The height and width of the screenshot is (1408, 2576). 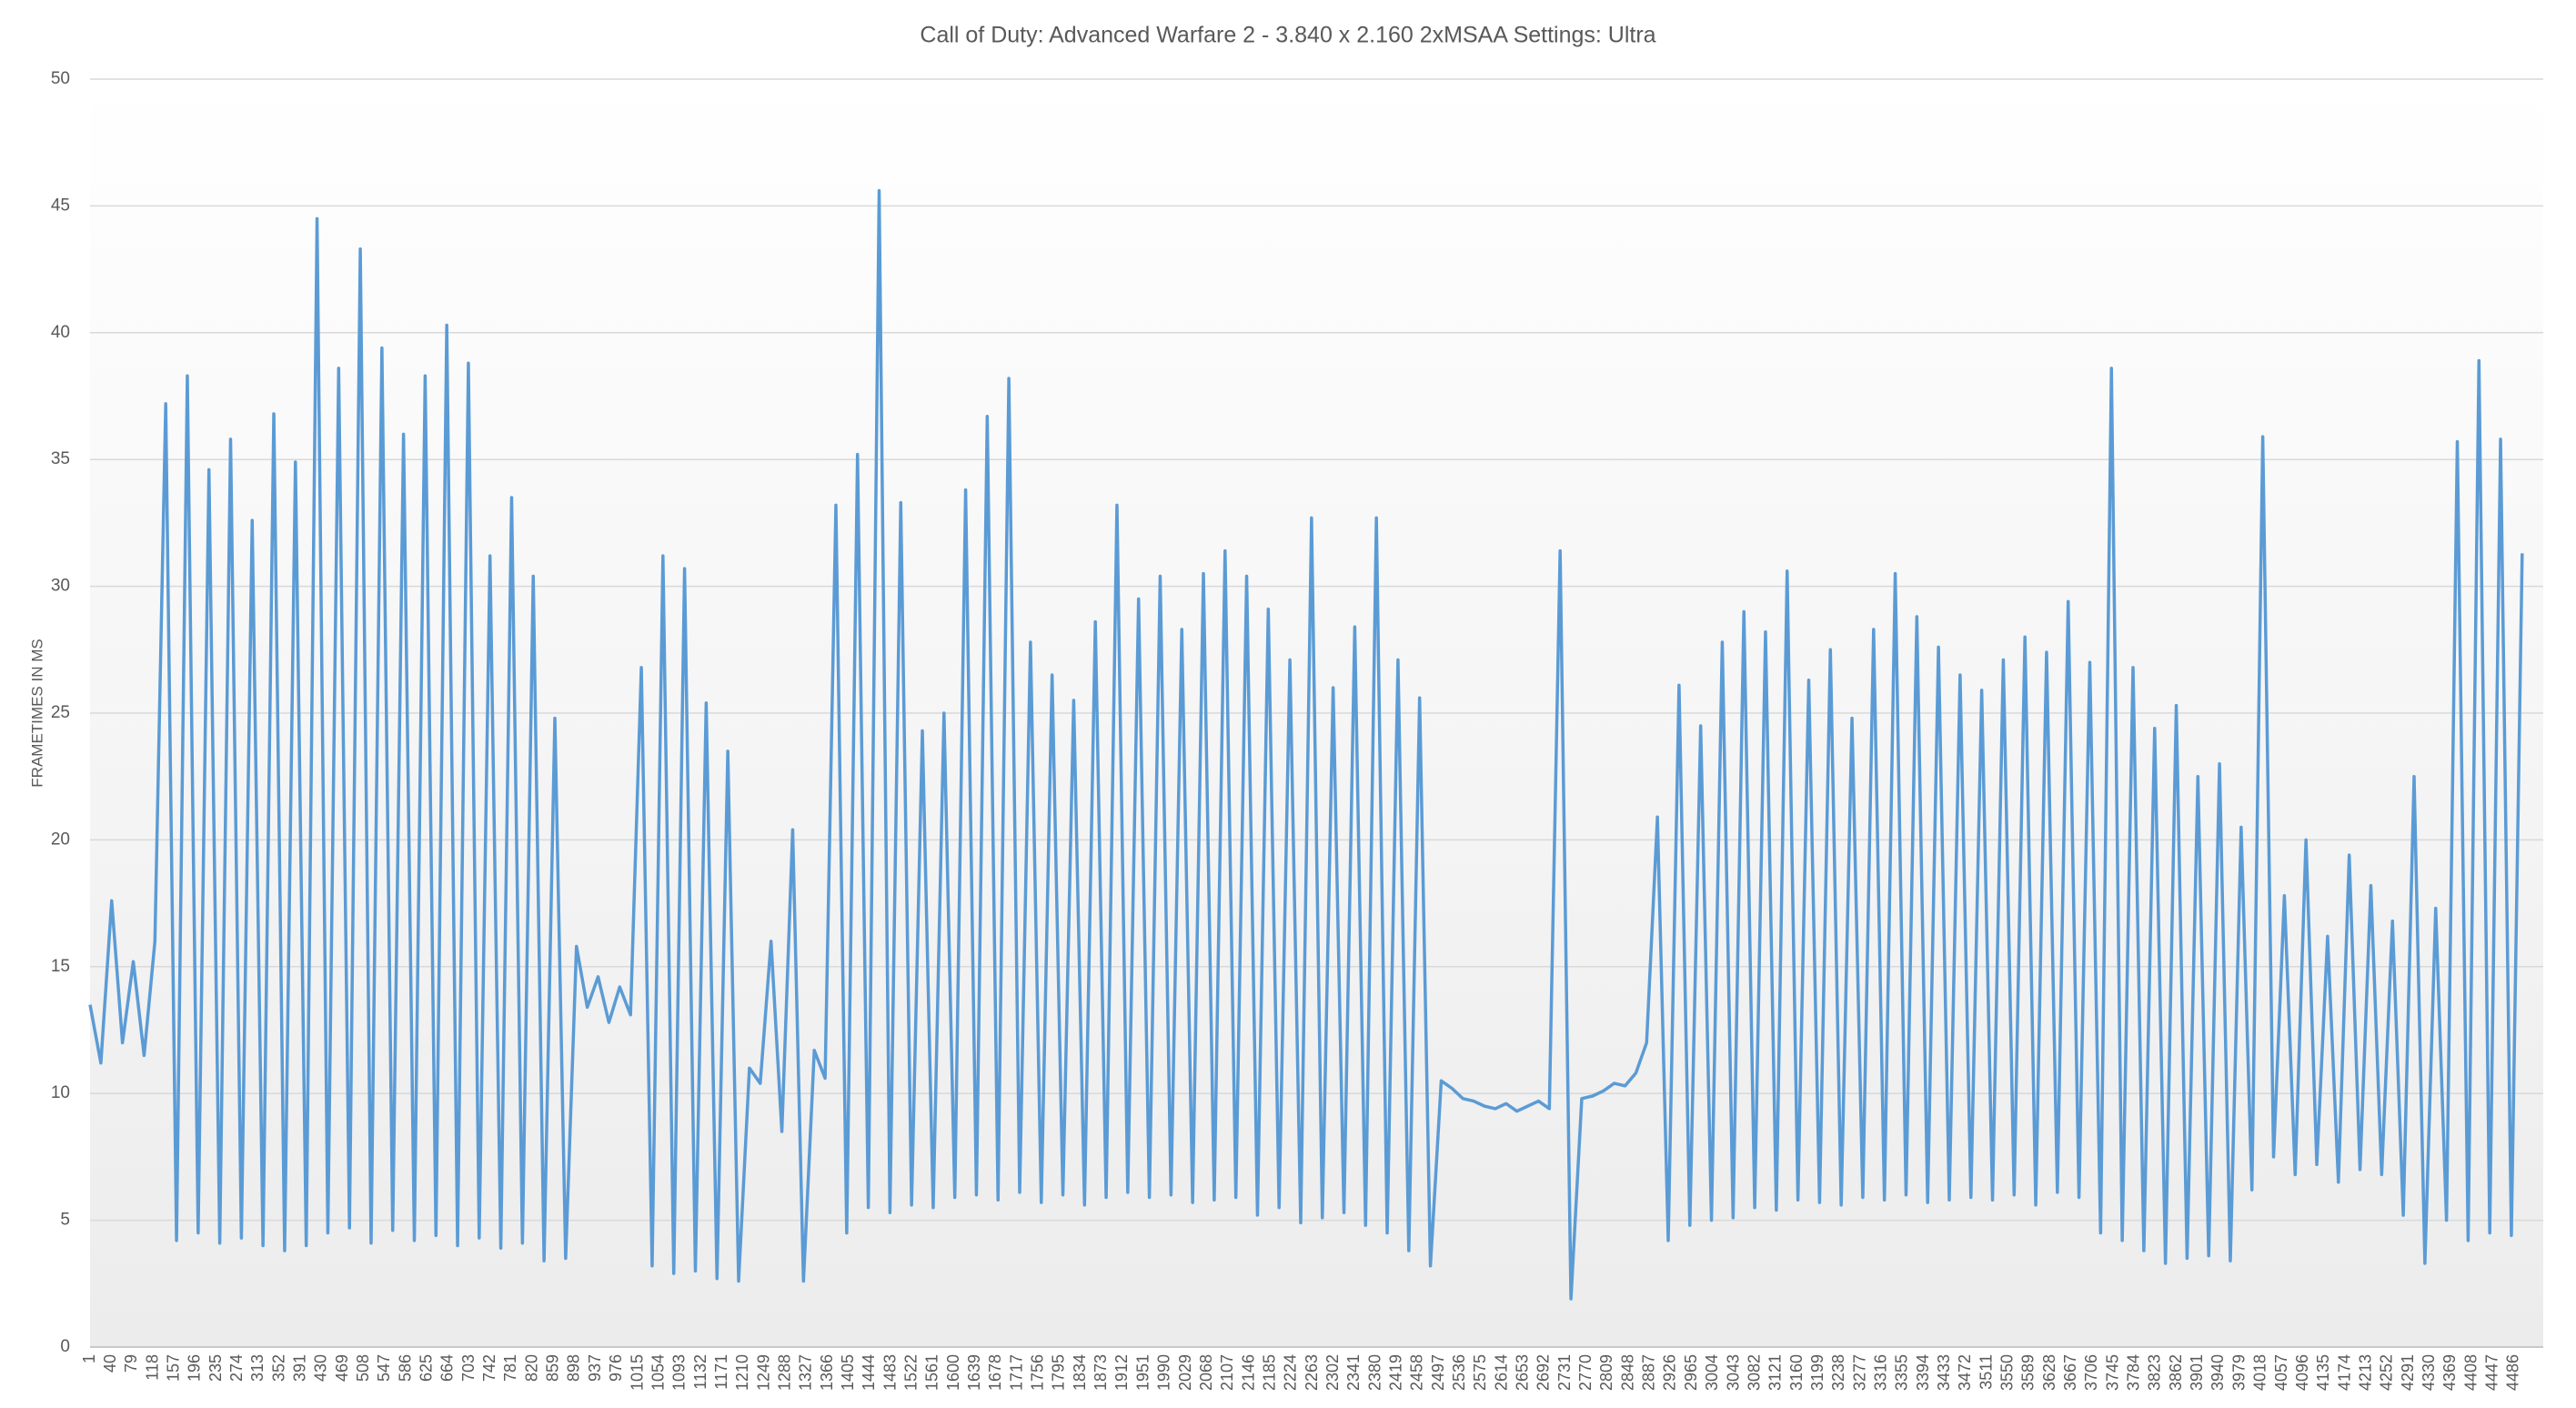 I want to click on y-tick-label: 30, so click(x=60, y=586).